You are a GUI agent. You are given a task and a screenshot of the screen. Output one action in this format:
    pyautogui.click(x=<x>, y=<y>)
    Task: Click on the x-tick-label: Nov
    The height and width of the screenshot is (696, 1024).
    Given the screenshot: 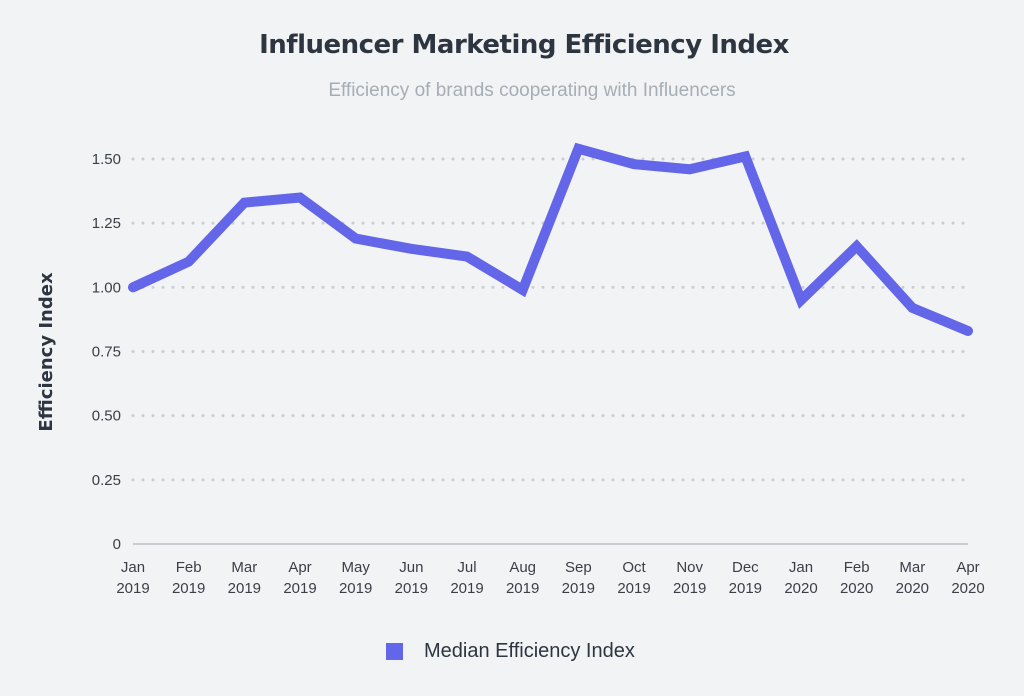 What is the action you would take?
    pyautogui.click(x=689, y=567)
    